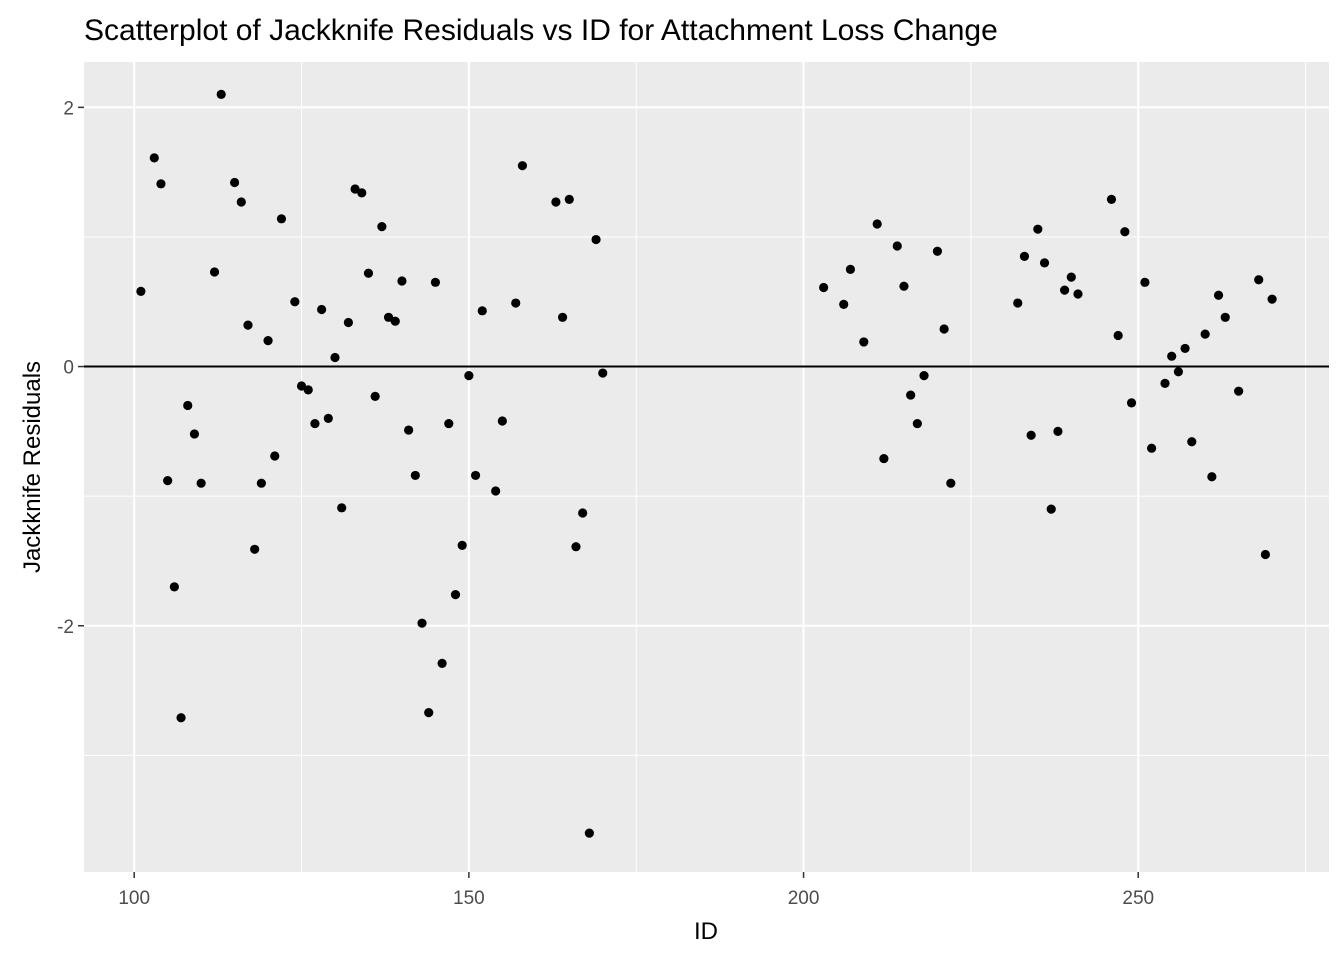 The width and height of the screenshot is (1344, 960). I want to click on x-tick-label: 150, so click(469, 898).